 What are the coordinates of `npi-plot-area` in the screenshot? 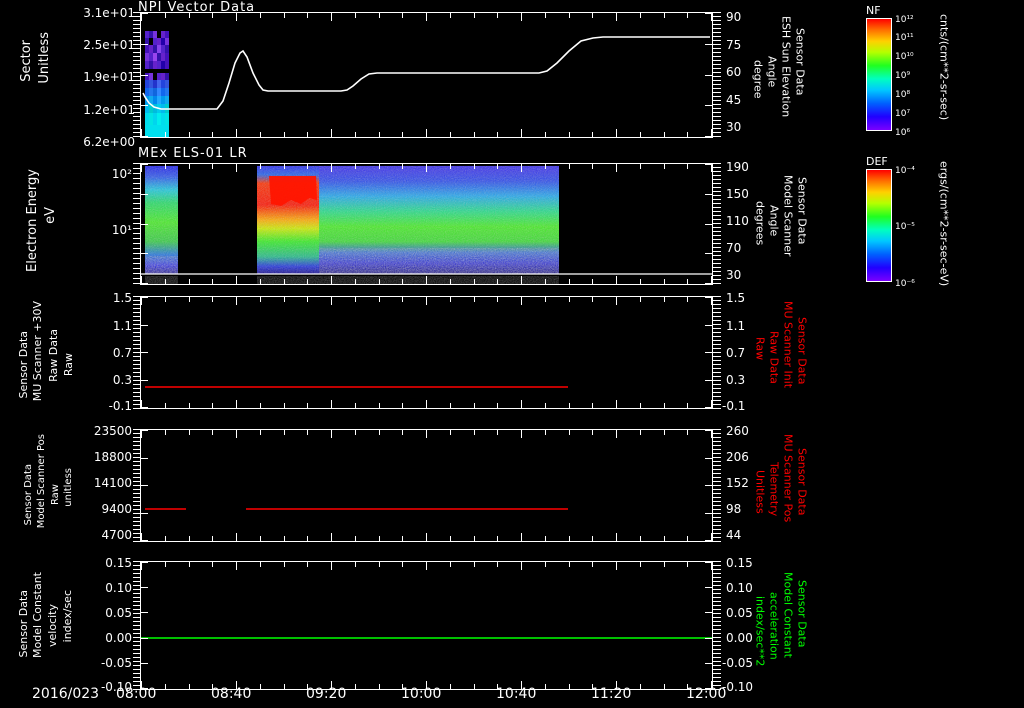 It's located at (426, 75).